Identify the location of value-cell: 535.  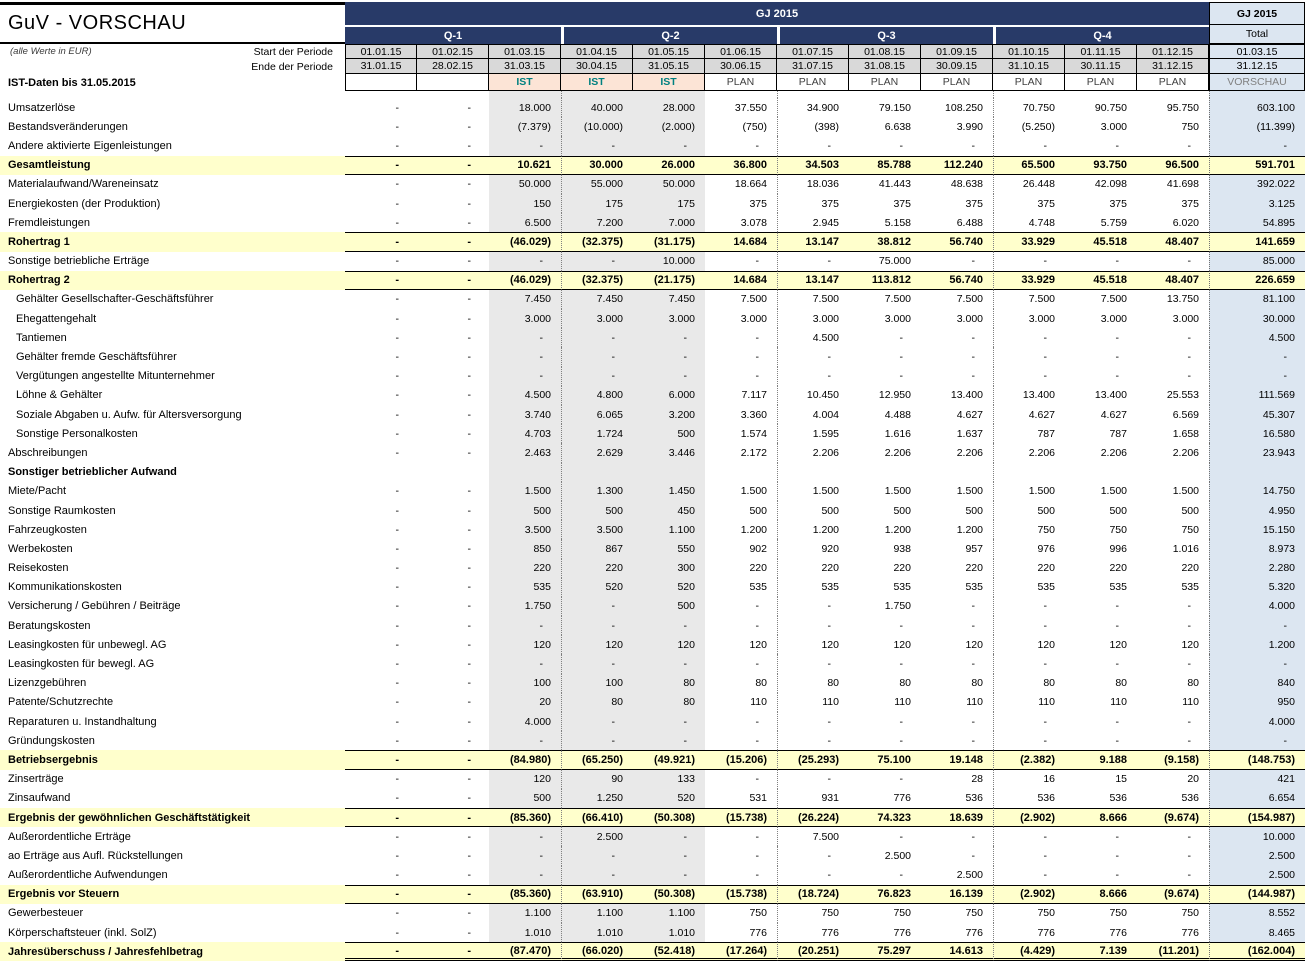
(1190, 587).